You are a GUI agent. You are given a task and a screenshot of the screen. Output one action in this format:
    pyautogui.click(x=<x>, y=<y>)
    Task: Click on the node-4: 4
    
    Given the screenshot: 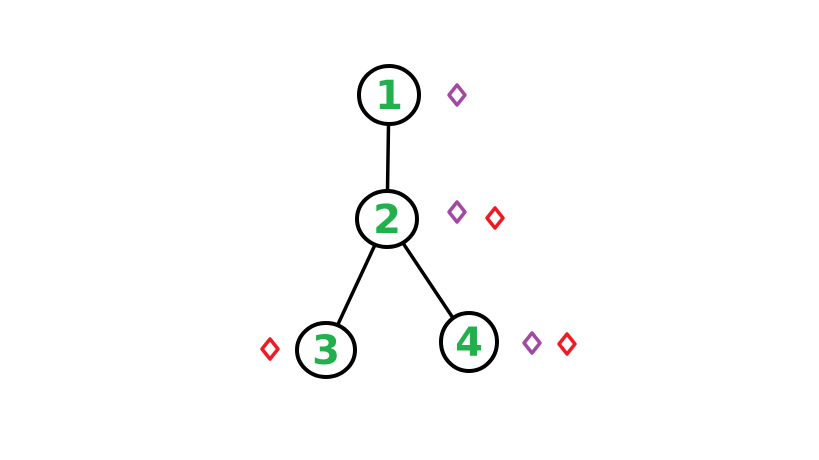 What is the action you would take?
    pyautogui.click(x=469, y=342)
    